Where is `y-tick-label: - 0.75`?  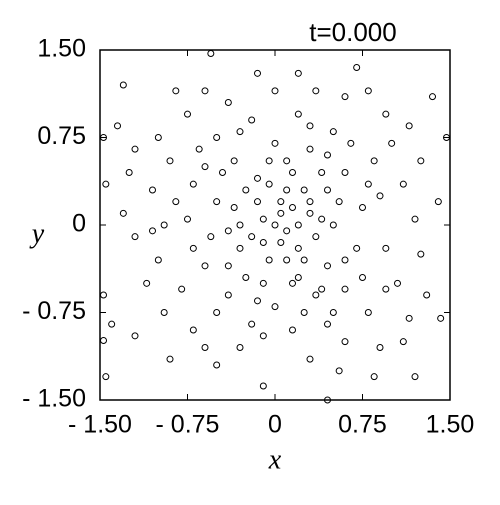
y-tick-label: - 0.75 is located at coordinates (54, 311).